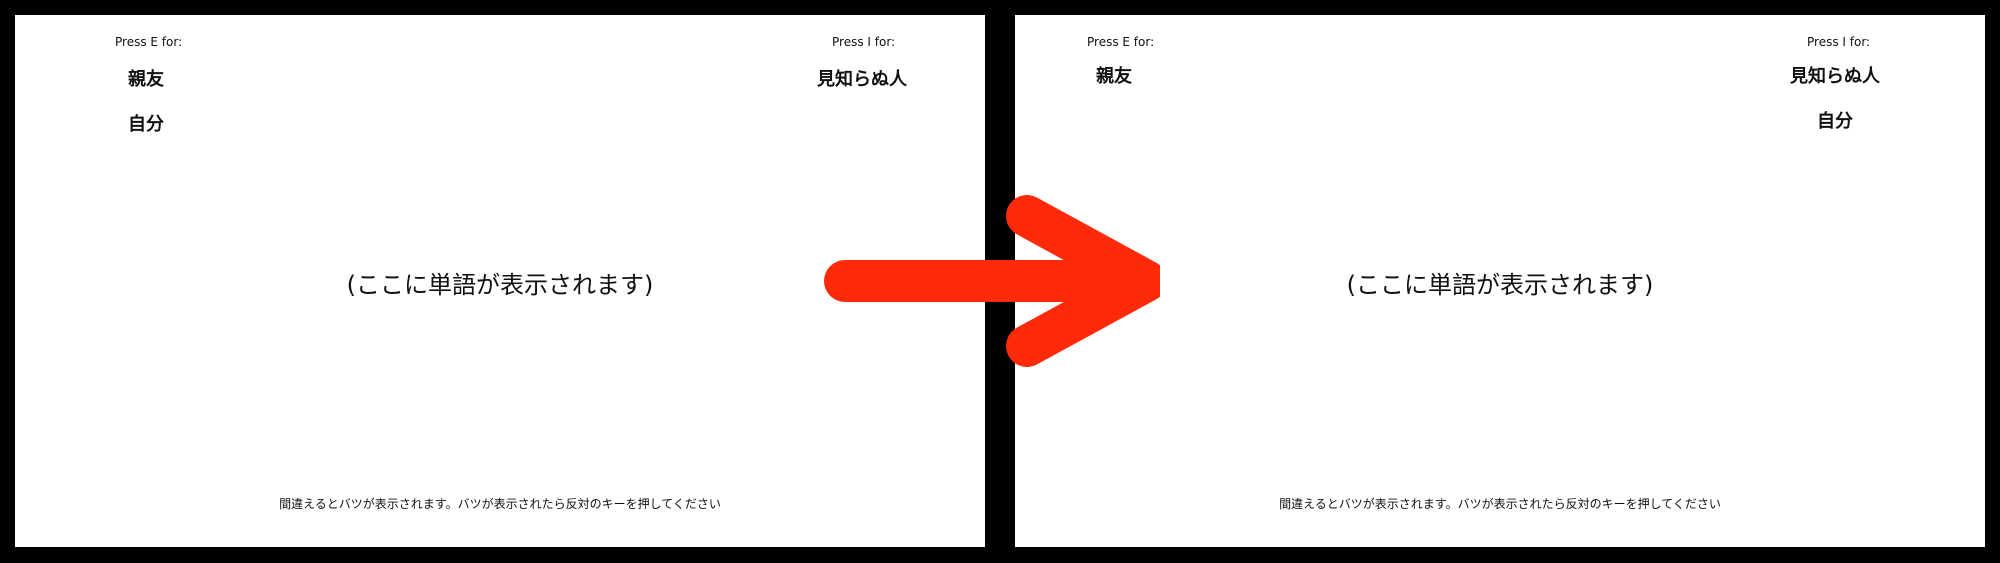  What do you see at coordinates (146, 124) in the screenshot?
I see `left-category-label: 自分` at bounding box center [146, 124].